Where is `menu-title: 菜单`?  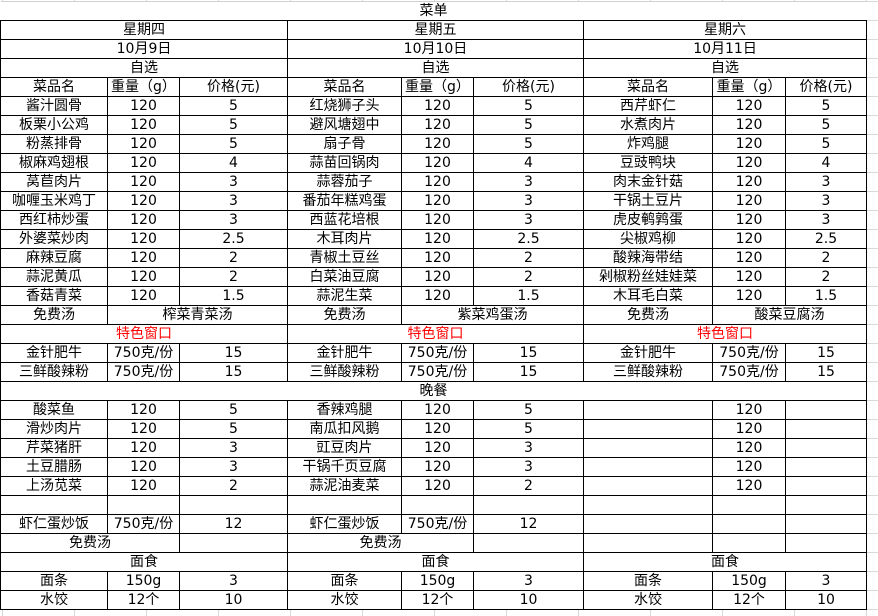
menu-title: 菜单 is located at coordinates (433, 11).